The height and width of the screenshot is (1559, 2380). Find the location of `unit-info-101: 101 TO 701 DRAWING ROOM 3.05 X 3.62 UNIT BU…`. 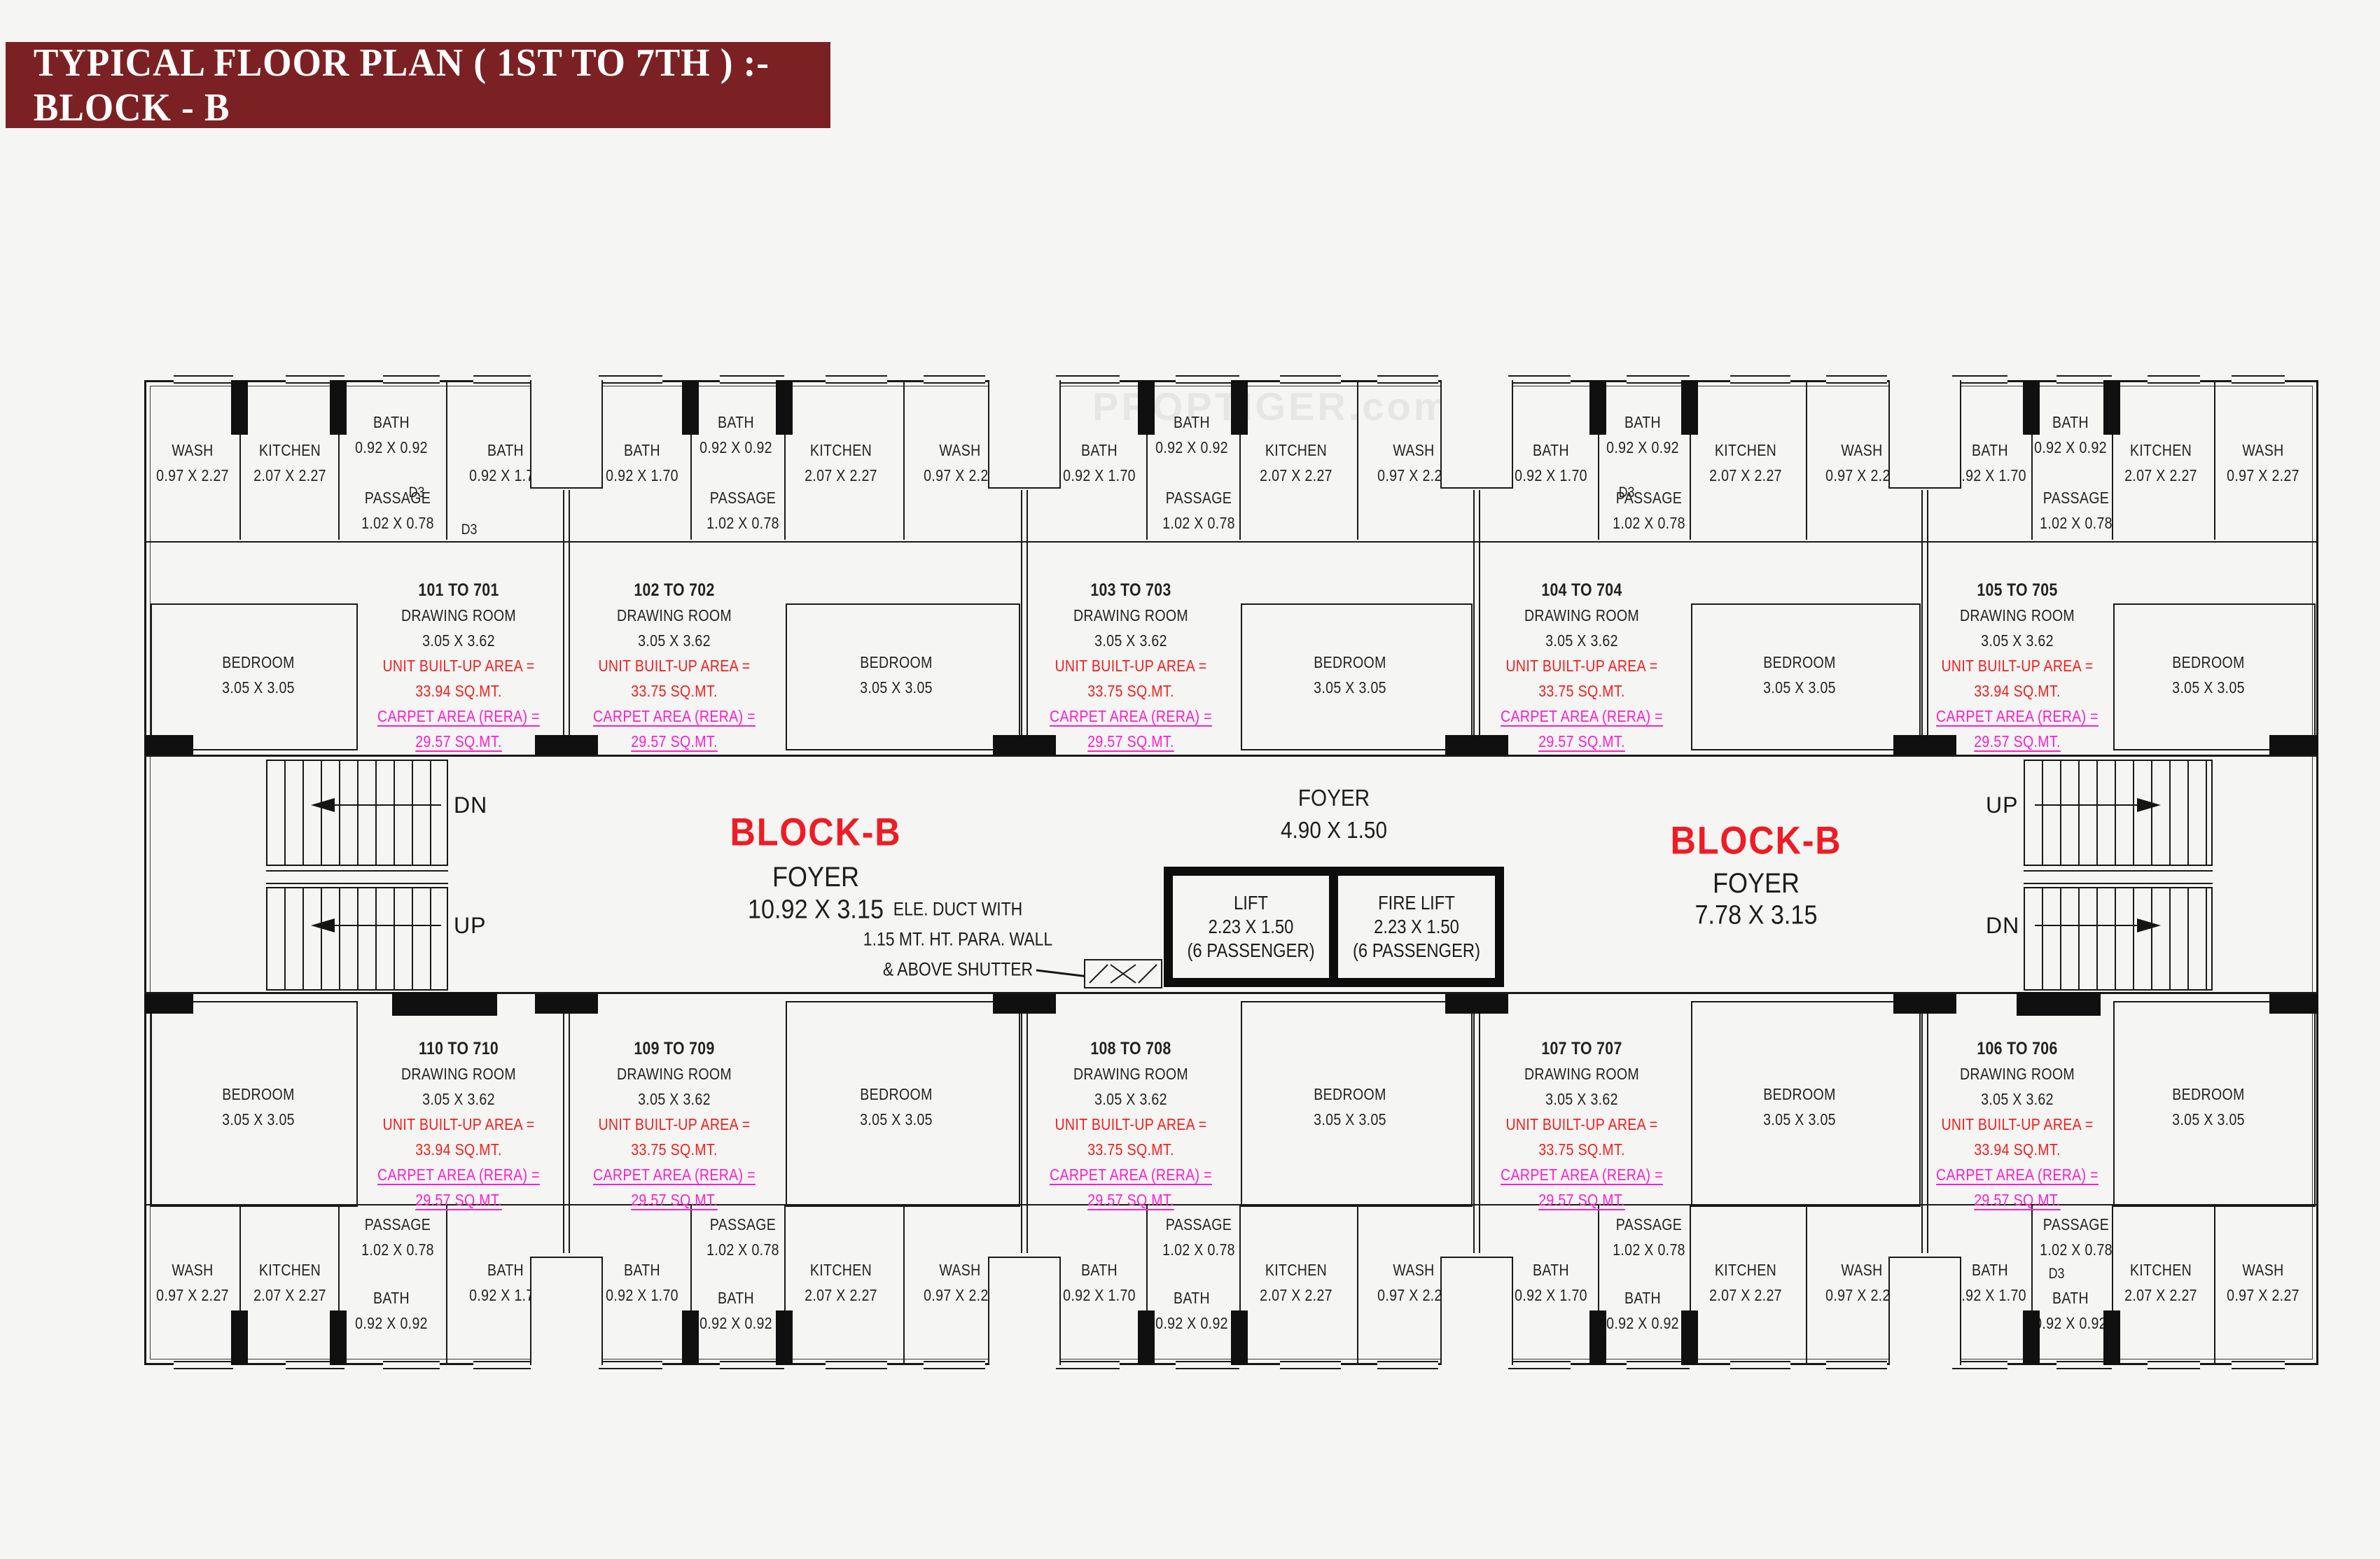

unit-info-101: 101 TO 701 DRAWING ROOM 3.05 X 3.62 UNIT BU… is located at coordinates (459, 666).